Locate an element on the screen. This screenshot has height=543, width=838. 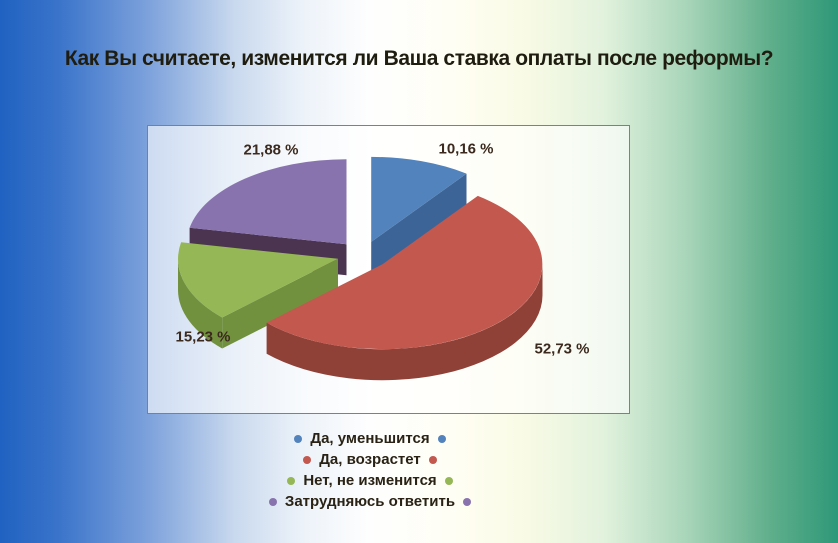
value-label-da-umenshitsya: 10,16 % is located at coordinates (466, 149).